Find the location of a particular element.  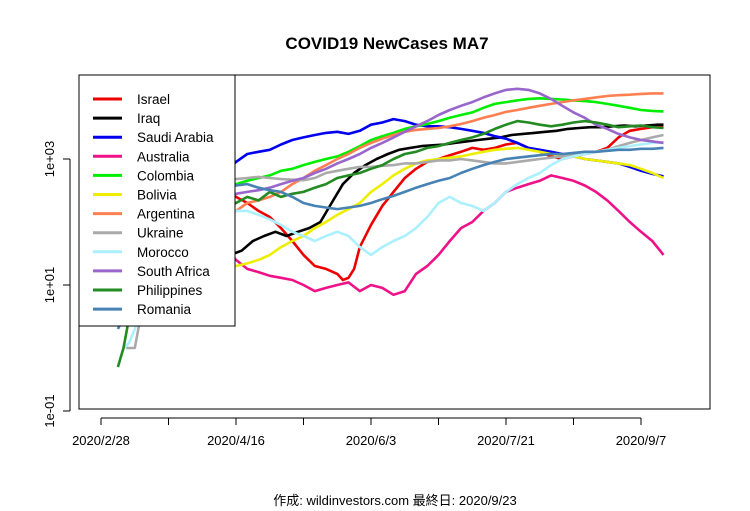

y-tick-label: 1e+03 is located at coordinates (49, 159).